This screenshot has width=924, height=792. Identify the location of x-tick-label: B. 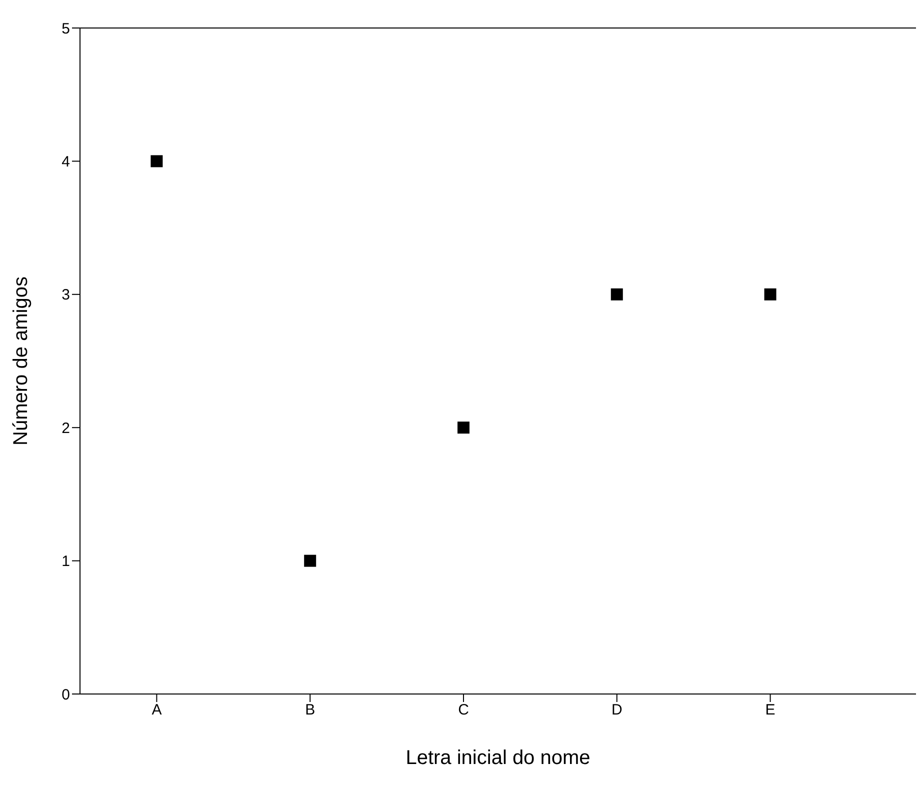
(310, 710).